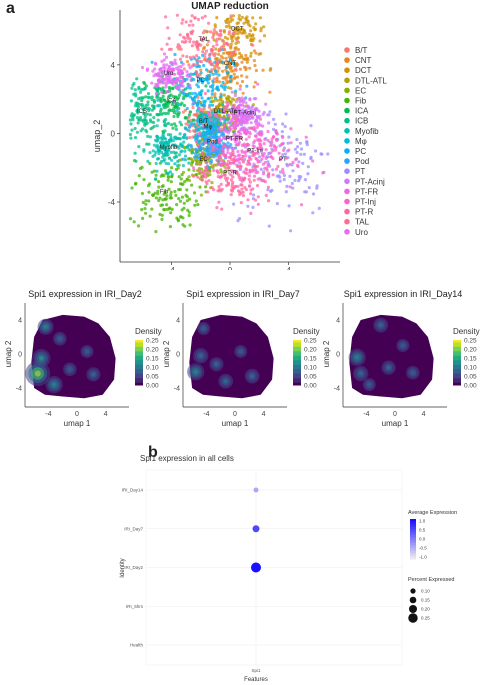 The image size is (486, 685). I want to click on umap-title: UMAP reduction, so click(230, 6).